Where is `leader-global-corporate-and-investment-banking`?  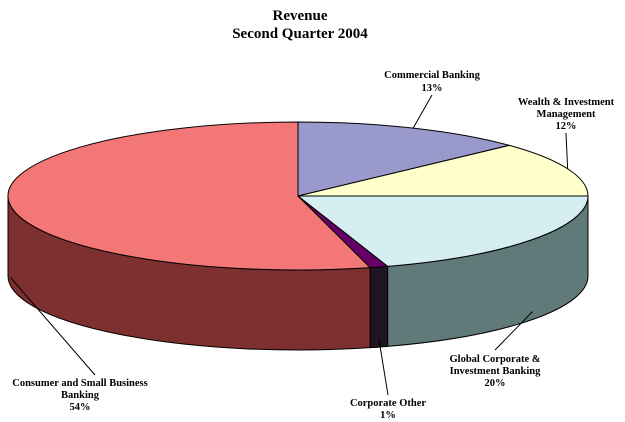
leader-global-corporate-and-investment-banking is located at coordinates (513, 331).